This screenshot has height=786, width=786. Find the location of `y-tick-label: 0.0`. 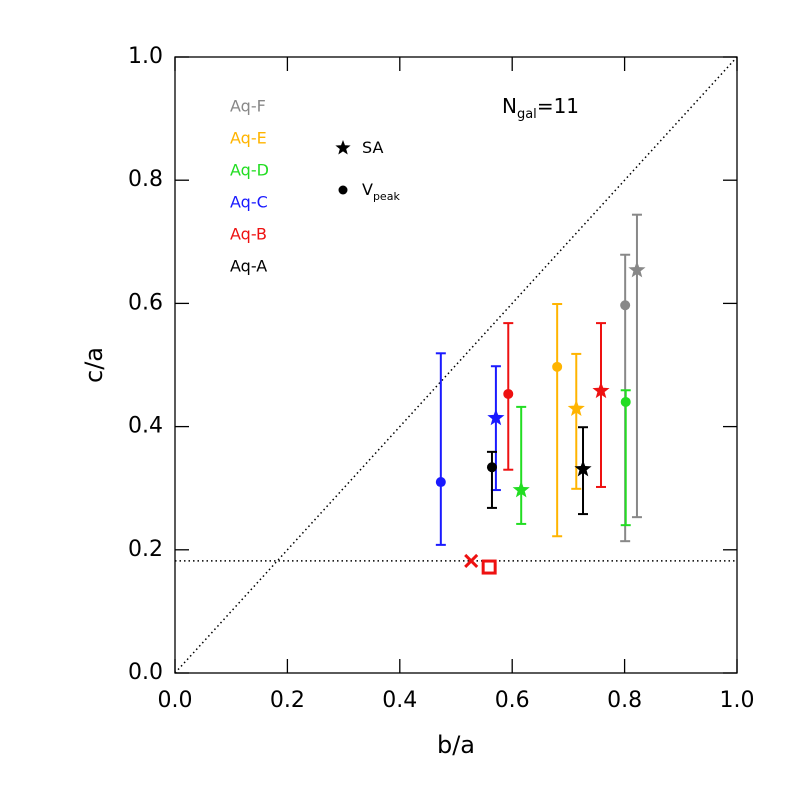

y-tick-label: 0.0 is located at coordinates (145, 672).